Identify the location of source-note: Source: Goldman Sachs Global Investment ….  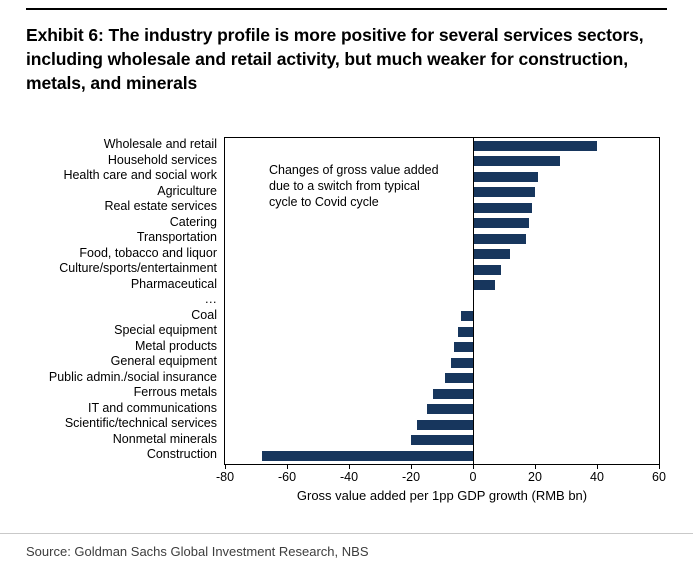
(197, 551).